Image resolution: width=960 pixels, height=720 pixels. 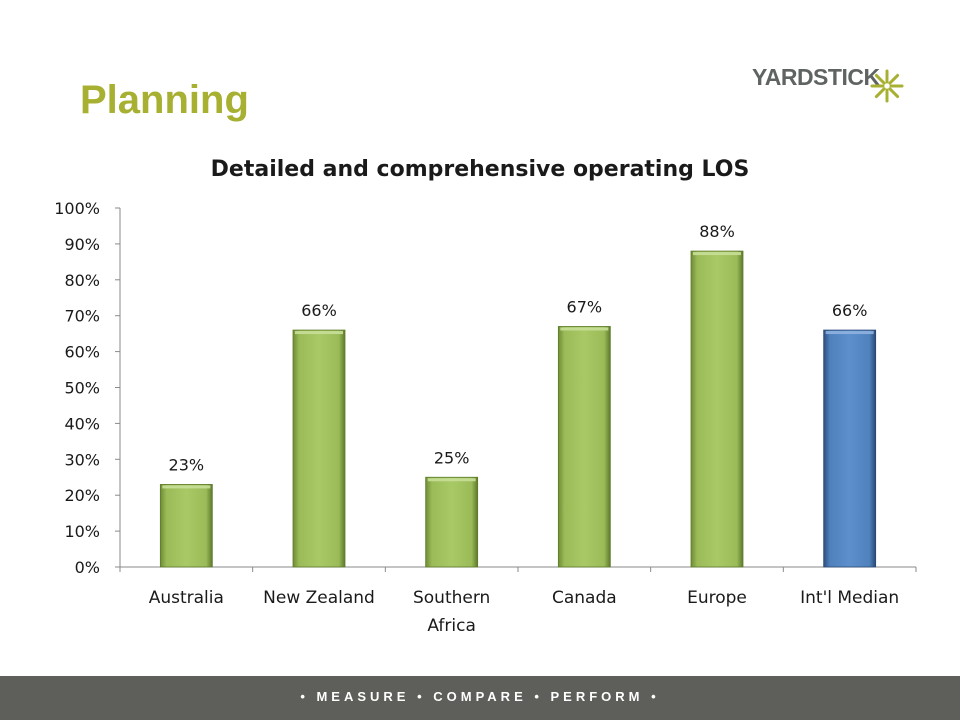 I want to click on y-tick-label: 50%, so click(x=82, y=388).